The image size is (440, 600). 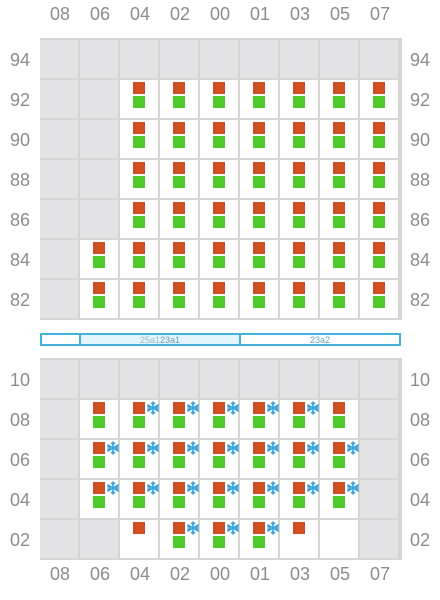 I want to click on band-23a2: 23a2, so click(x=320, y=339).